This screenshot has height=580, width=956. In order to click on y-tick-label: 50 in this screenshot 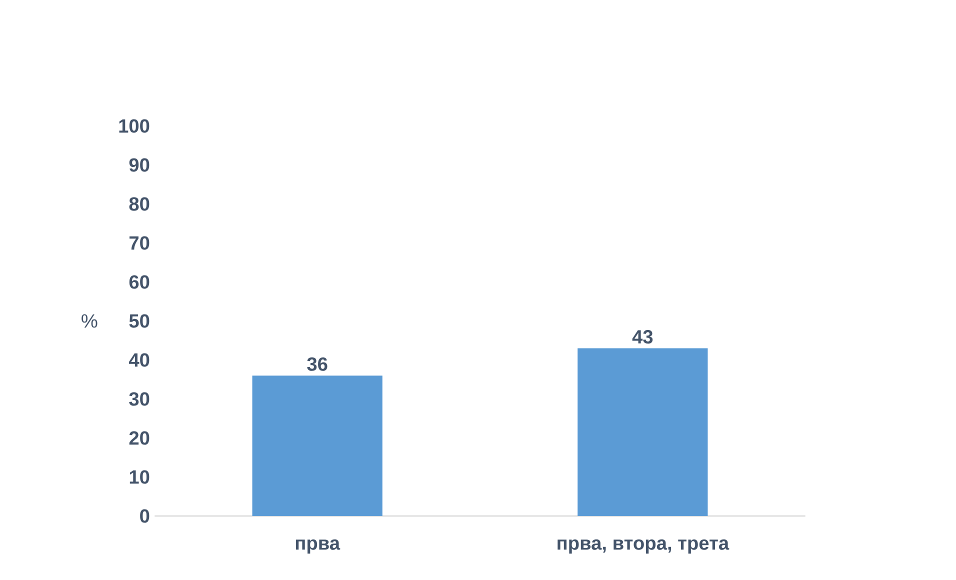, I will do `click(139, 321)`.